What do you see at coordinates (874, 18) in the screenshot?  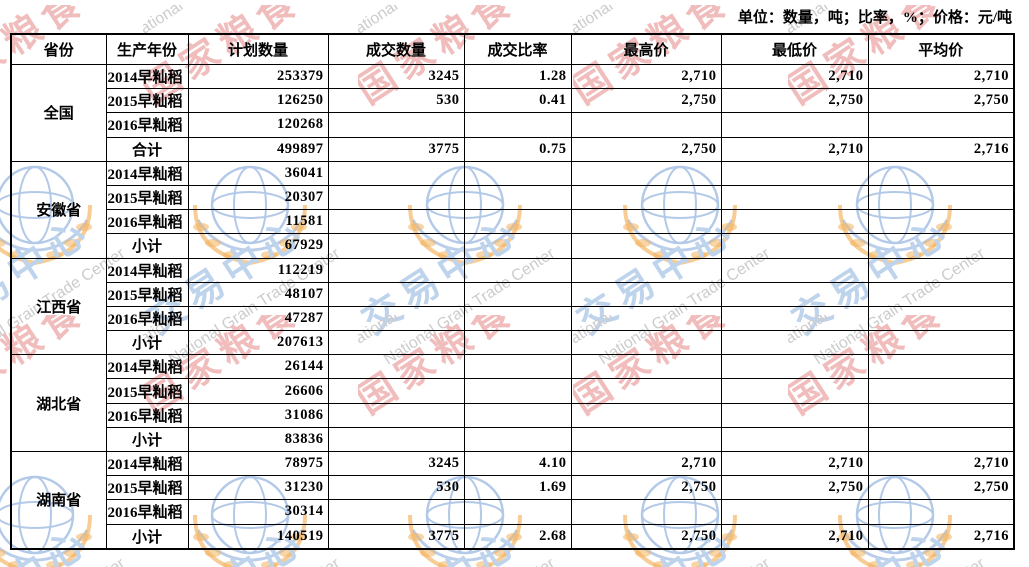 I see `unit-note: 单位：数量，吨；比率，%；价格：元/吨` at bounding box center [874, 18].